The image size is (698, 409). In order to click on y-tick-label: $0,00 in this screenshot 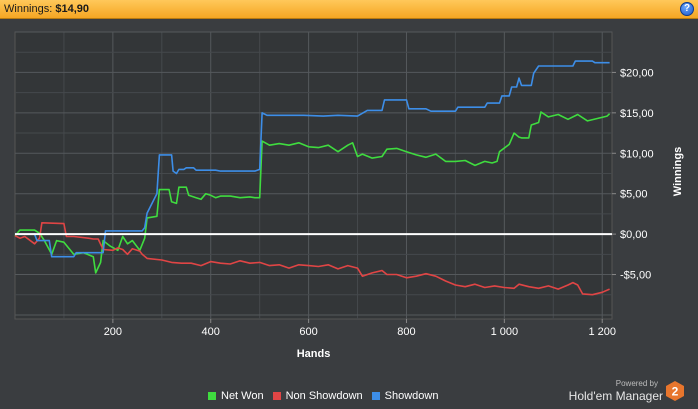, I will do `click(634, 235)`.